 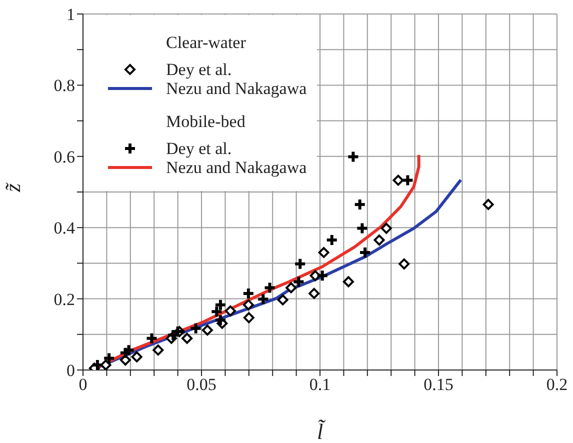 What do you see at coordinates (70, 14) in the screenshot?
I see `y-tick-label: 1` at bounding box center [70, 14].